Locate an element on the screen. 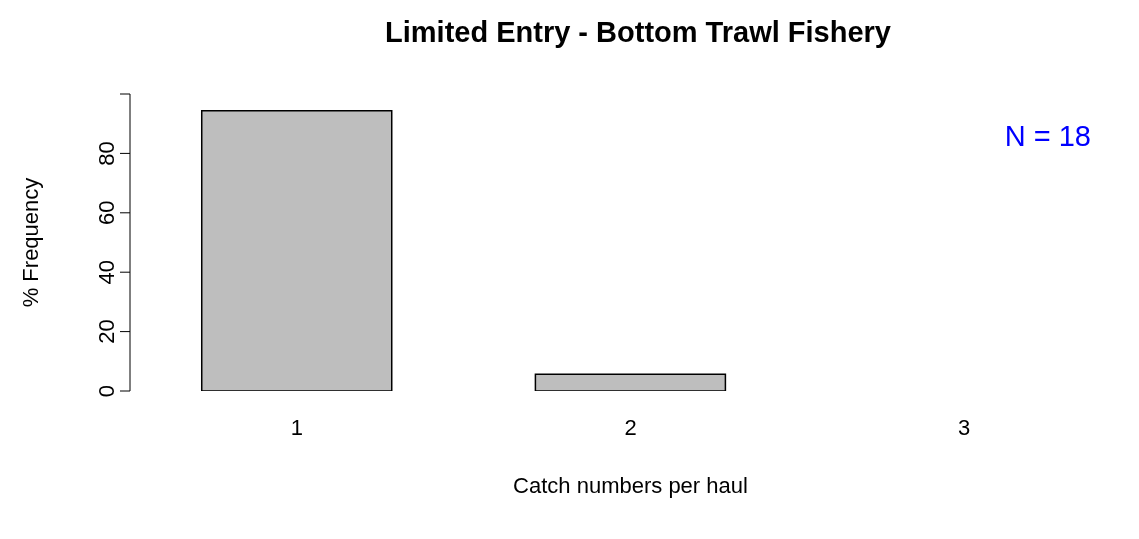 This screenshot has width=1139, height=539. x-tick-label: 1 is located at coordinates (296, 427).